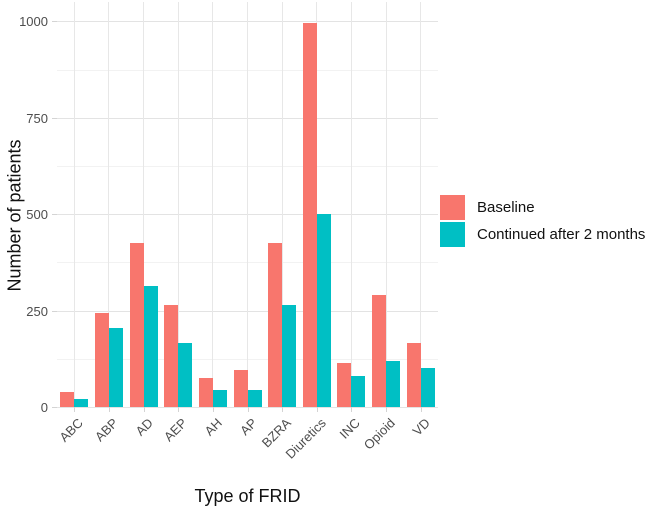 The image size is (669, 516). What do you see at coordinates (275, 325) in the screenshot?
I see `bar-baseline-bzra` at bounding box center [275, 325].